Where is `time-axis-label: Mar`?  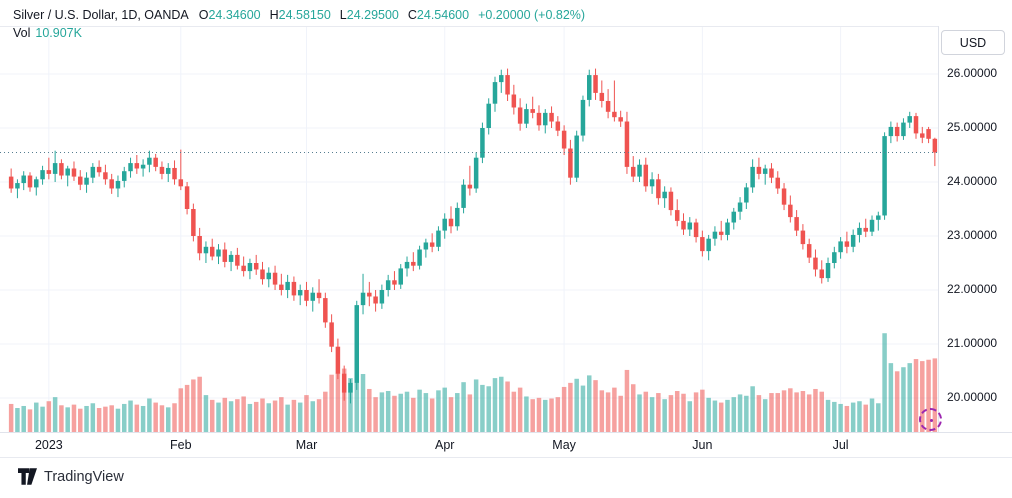 time-axis-label: Mar is located at coordinates (306, 445).